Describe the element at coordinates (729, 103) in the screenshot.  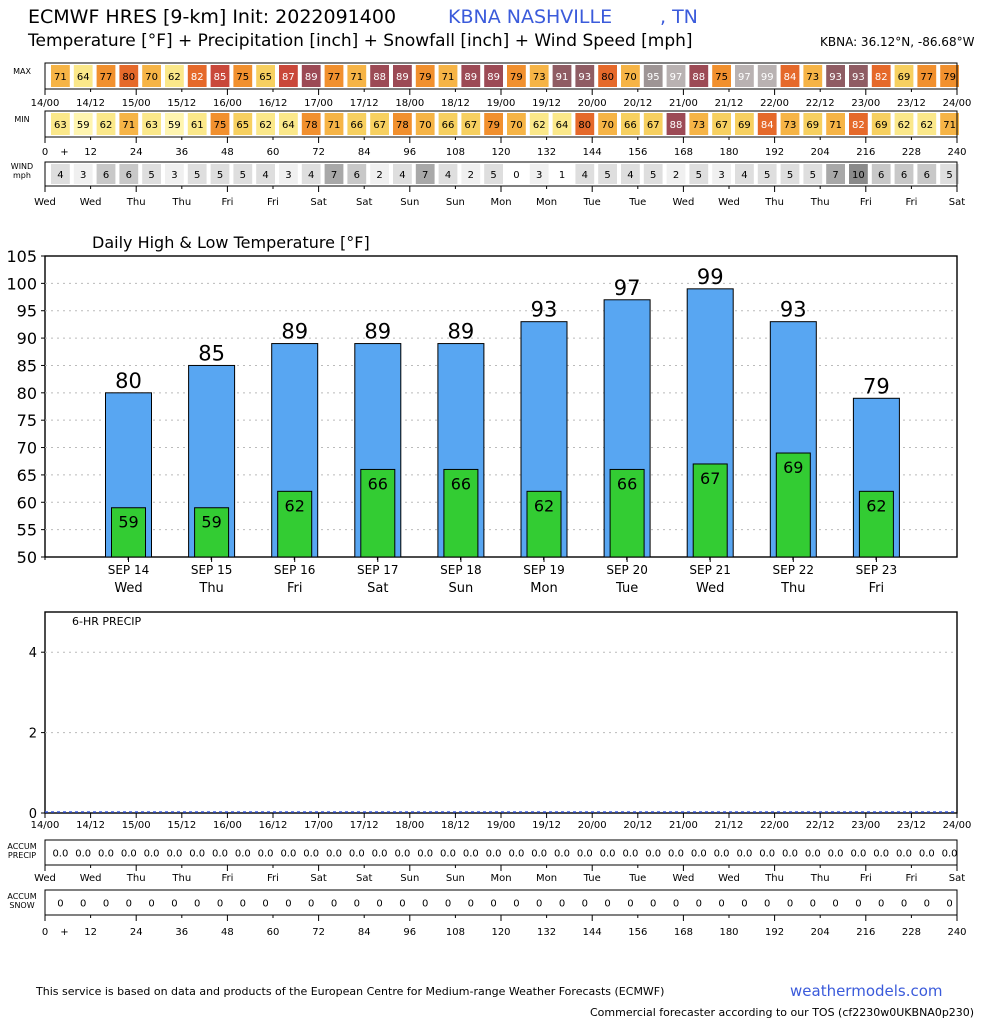
I see `time-label: 21/12` at that location.